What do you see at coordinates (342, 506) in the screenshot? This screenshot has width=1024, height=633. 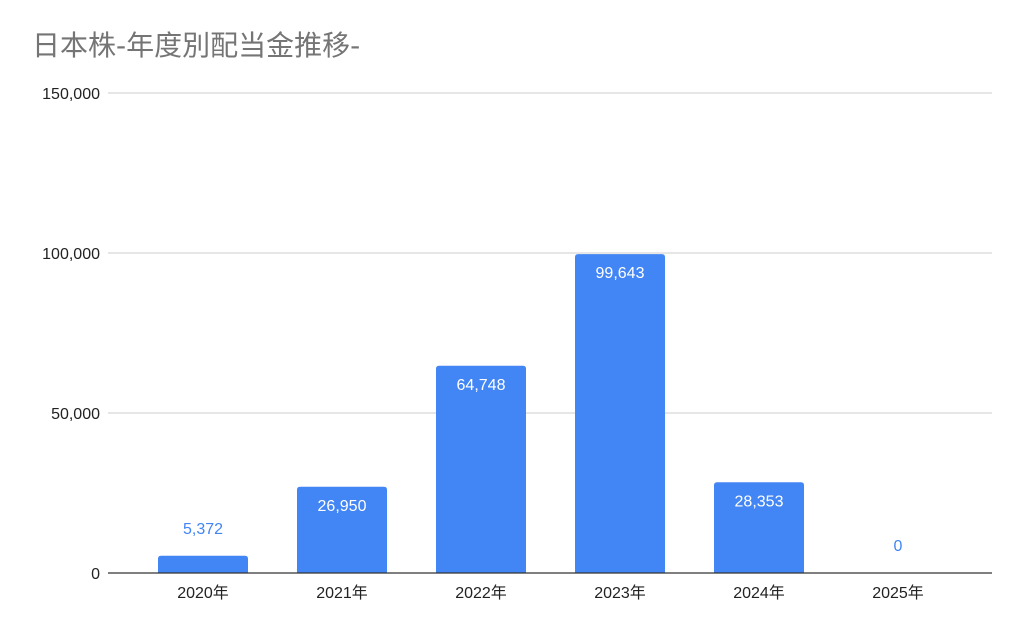 I see `data-label: 26,950` at bounding box center [342, 506].